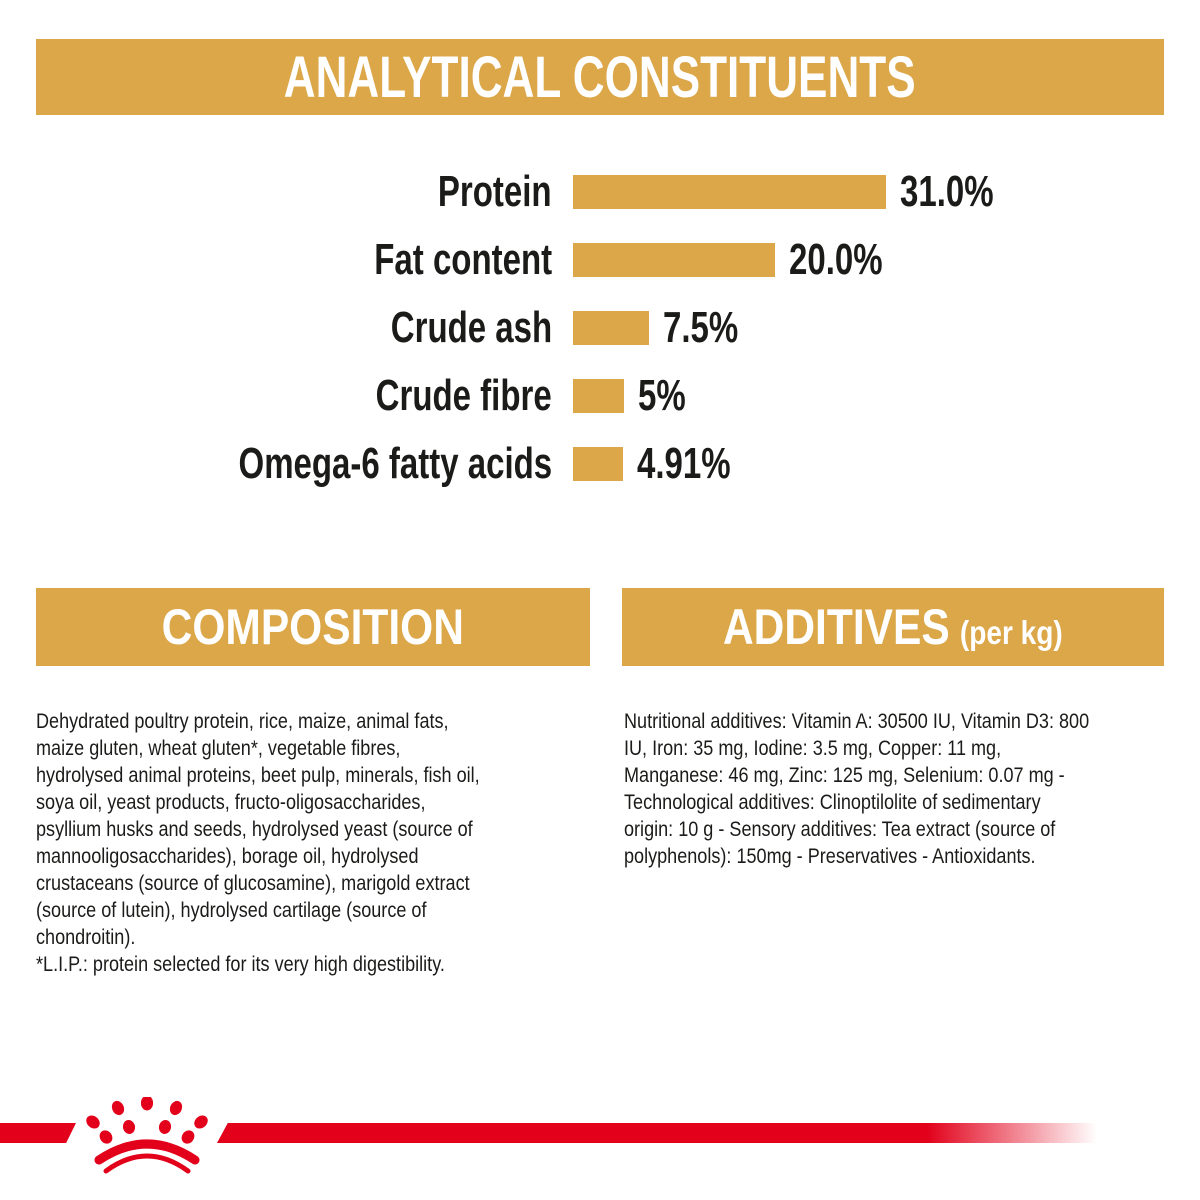 Image resolution: width=1200 pixels, height=1200 pixels. What do you see at coordinates (666, 1133) in the screenshot?
I see `footer-ribbon-right` at bounding box center [666, 1133].